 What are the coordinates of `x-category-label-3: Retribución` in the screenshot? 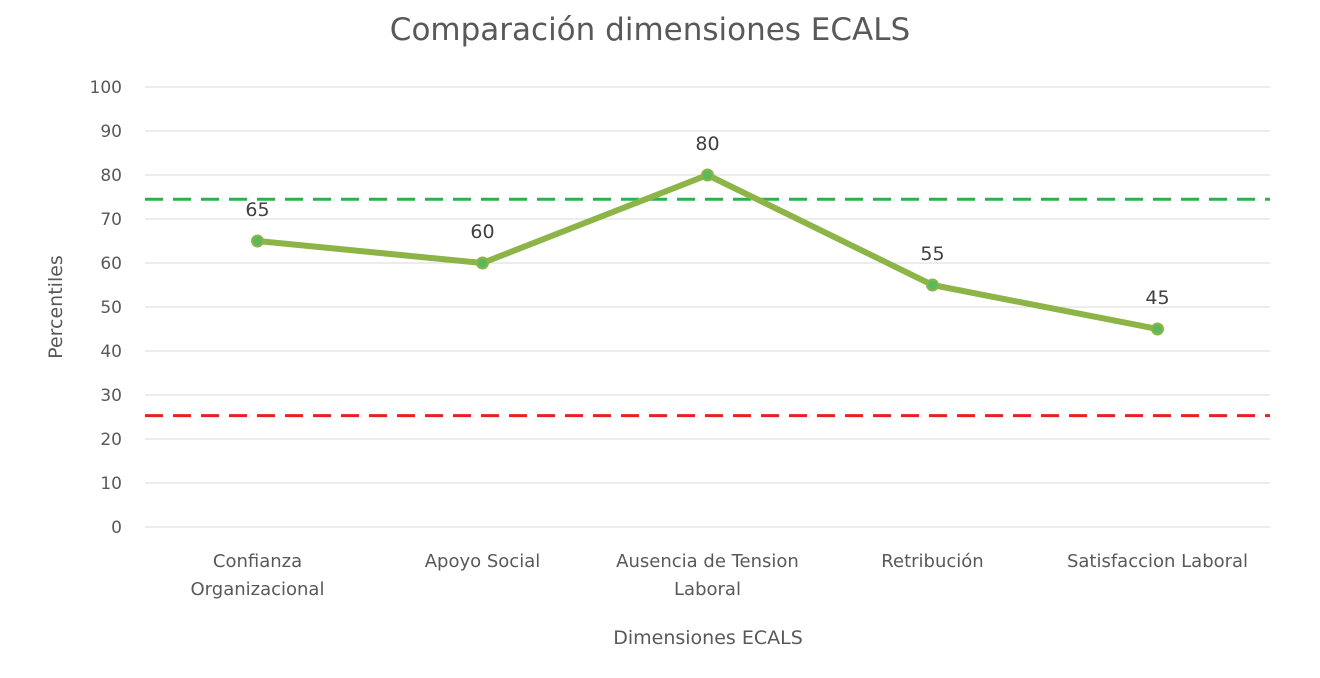 It's located at (932, 561).